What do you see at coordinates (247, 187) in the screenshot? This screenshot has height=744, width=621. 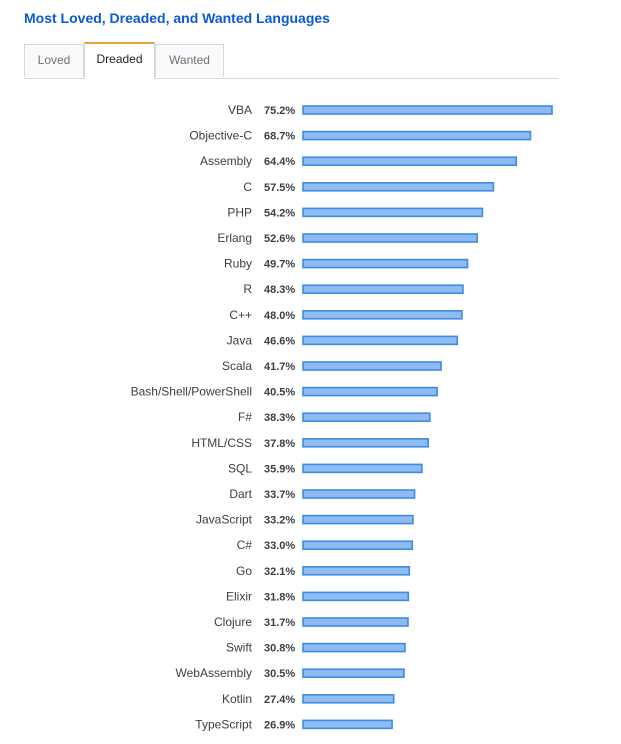 I see `category-label: C` at bounding box center [247, 187].